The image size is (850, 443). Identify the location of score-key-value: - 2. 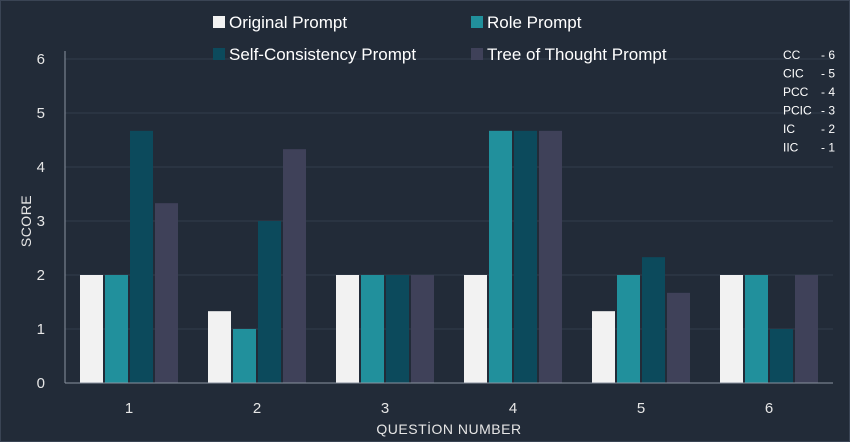
(828, 129).